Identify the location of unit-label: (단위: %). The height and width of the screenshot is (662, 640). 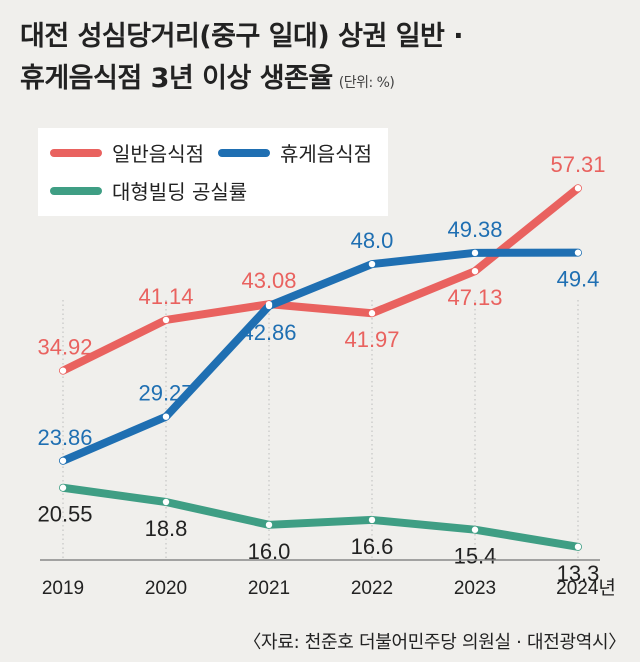
(366, 83).